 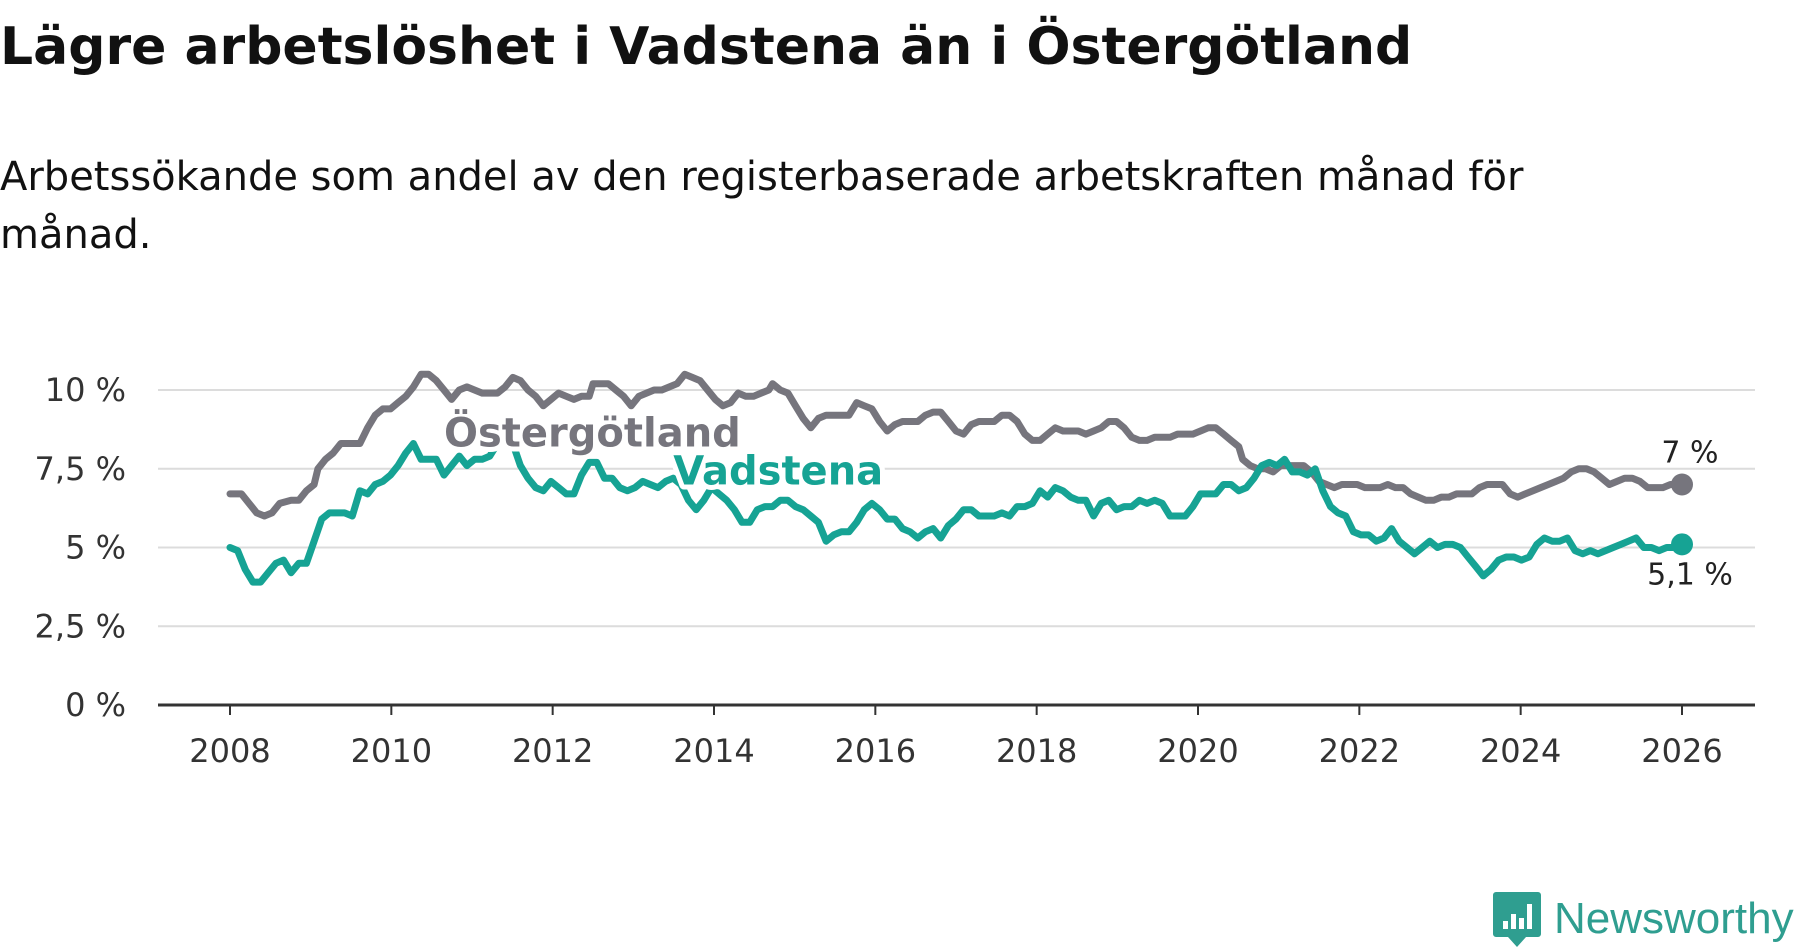 I want to click on series-end-value: 7 %, so click(x=1689, y=453).